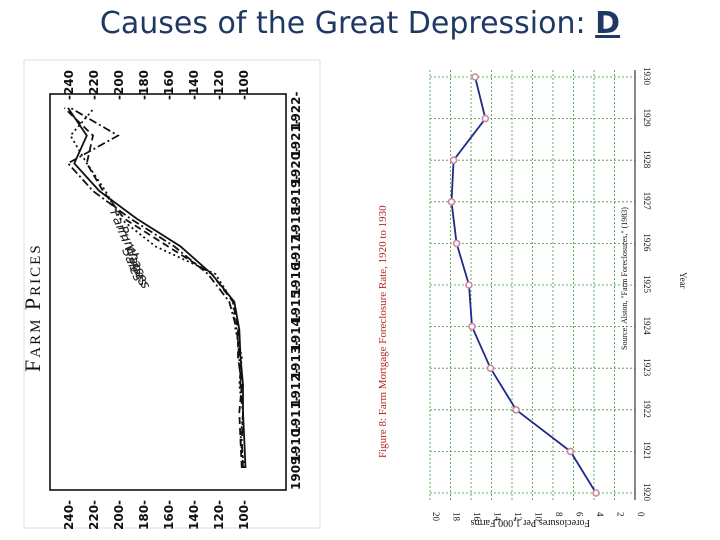 This screenshot has height=540, width=720. What do you see at coordinates (530, 522) in the screenshot?
I see `foreclosure-y-axis-label: Foreclosures Per 1,000 Farms` at bounding box center [530, 522].